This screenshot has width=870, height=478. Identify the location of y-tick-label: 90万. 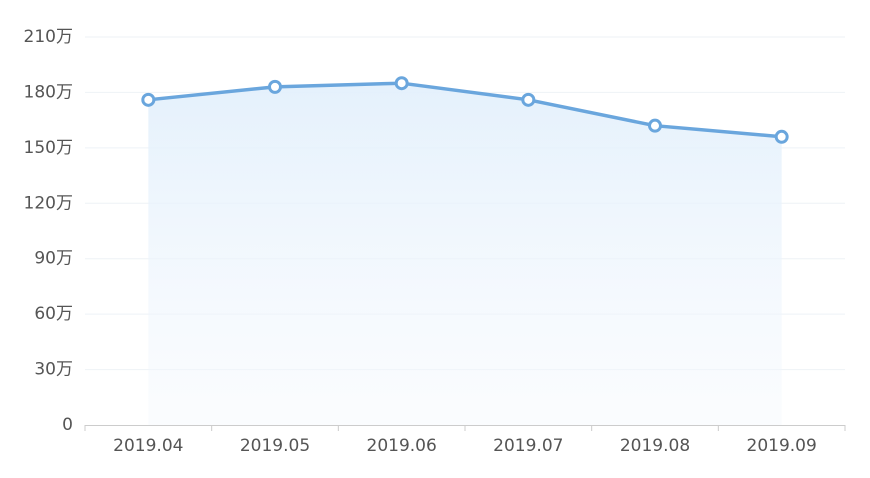
(53, 259).